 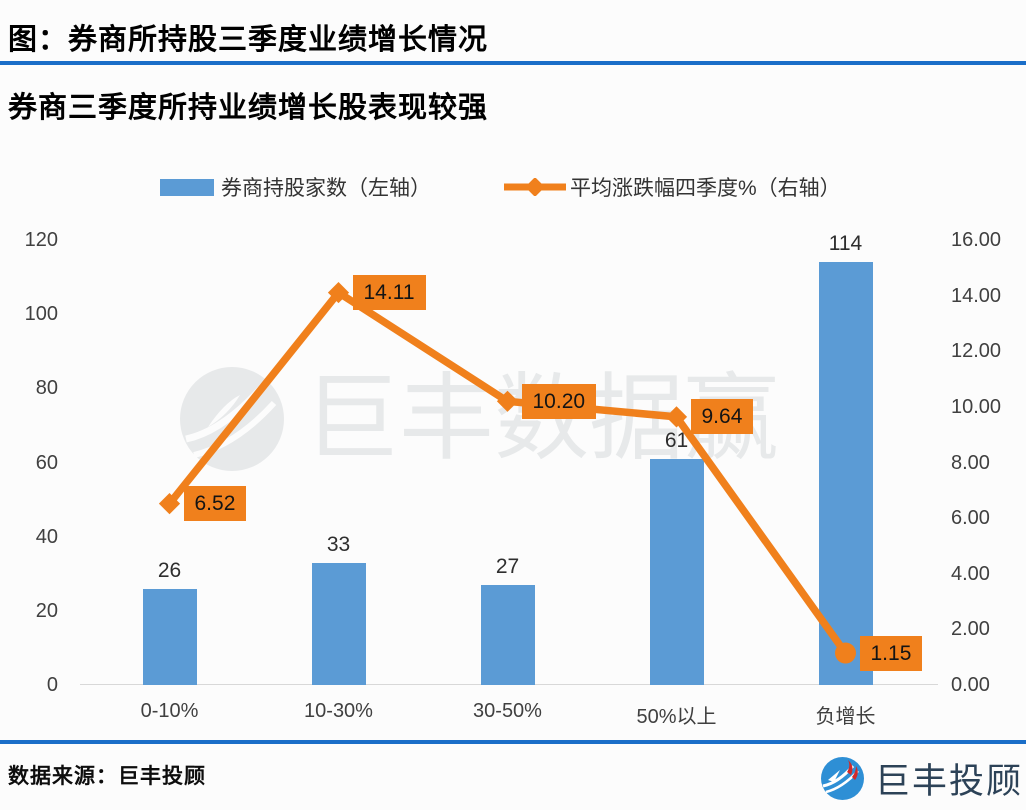 I want to click on bar-50%以上, so click(x=676, y=571).